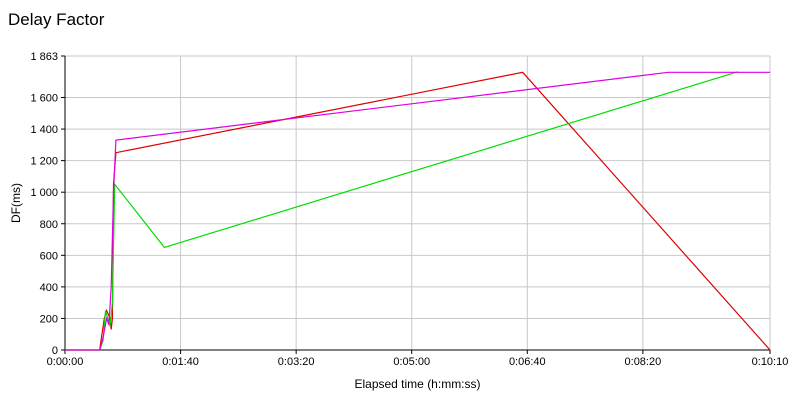 This screenshot has height=400, width=800. Describe the element at coordinates (56, 19) in the screenshot. I see `chart-title: Delay Factor` at that location.